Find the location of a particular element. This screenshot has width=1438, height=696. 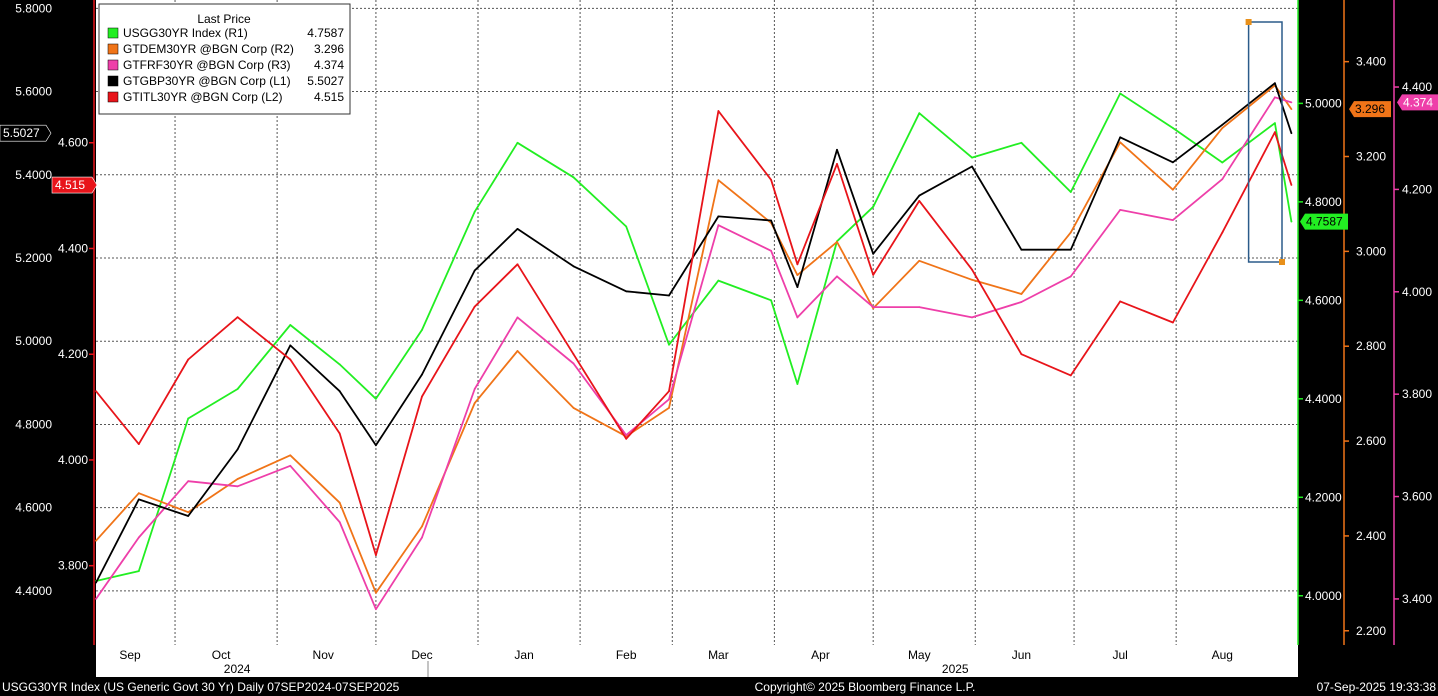

year-label-2025: 2025 is located at coordinates (955, 669).